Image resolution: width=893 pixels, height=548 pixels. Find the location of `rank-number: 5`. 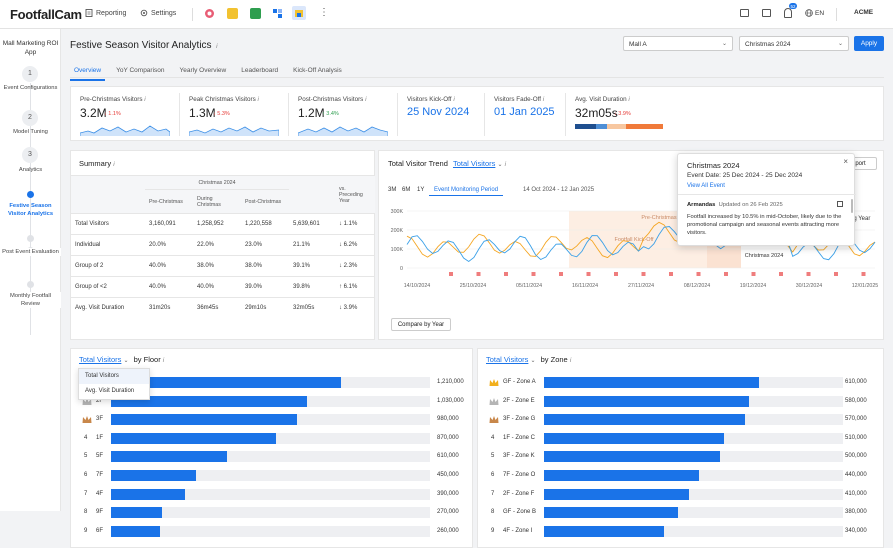

rank-number: 5 is located at coordinates (493, 456).